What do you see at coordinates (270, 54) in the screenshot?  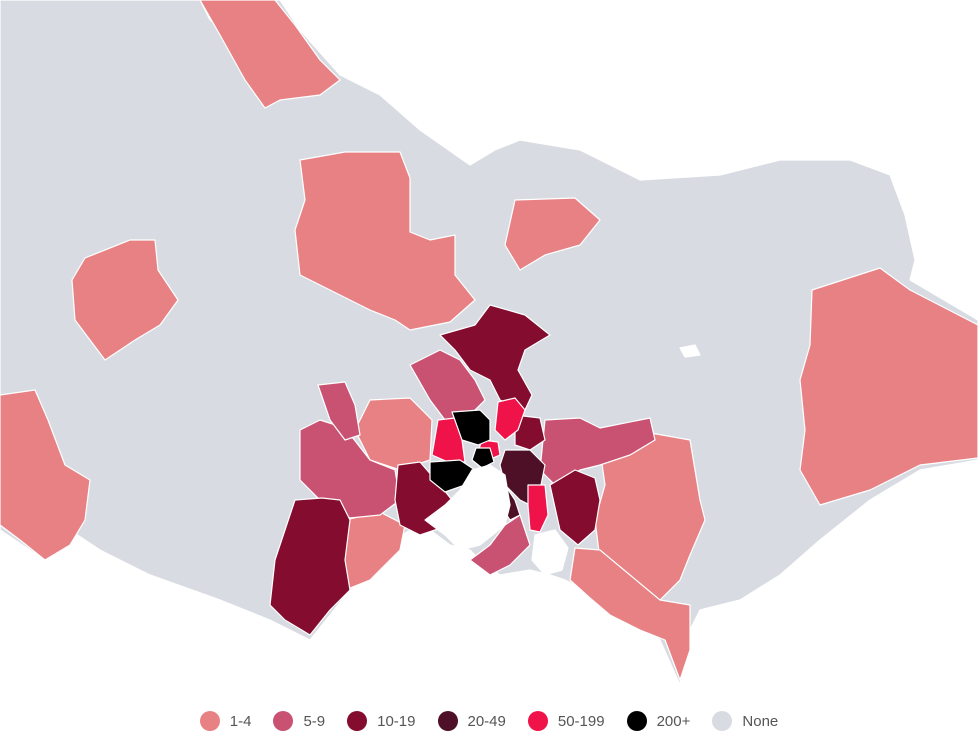 I see `region-far-north` at bounding box center [270, 54].